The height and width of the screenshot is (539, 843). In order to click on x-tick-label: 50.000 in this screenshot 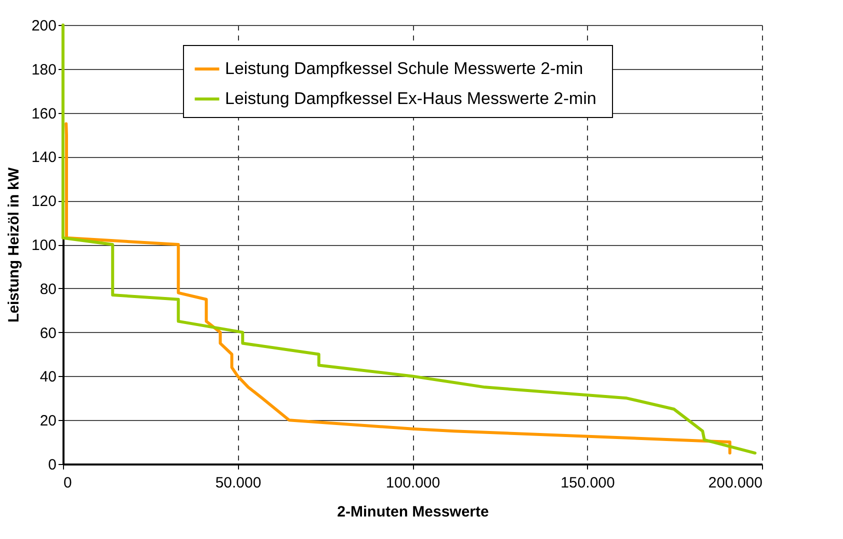, I will do `click(238, 483)`.